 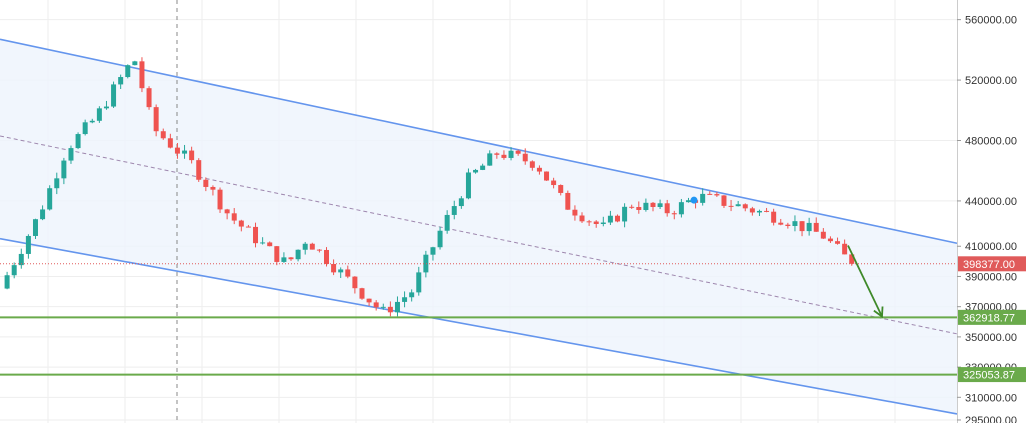 What do you see at coordinates (478, 346) in the screenshot?
I see `horizontal-levels` at bounding box center [478, 346].